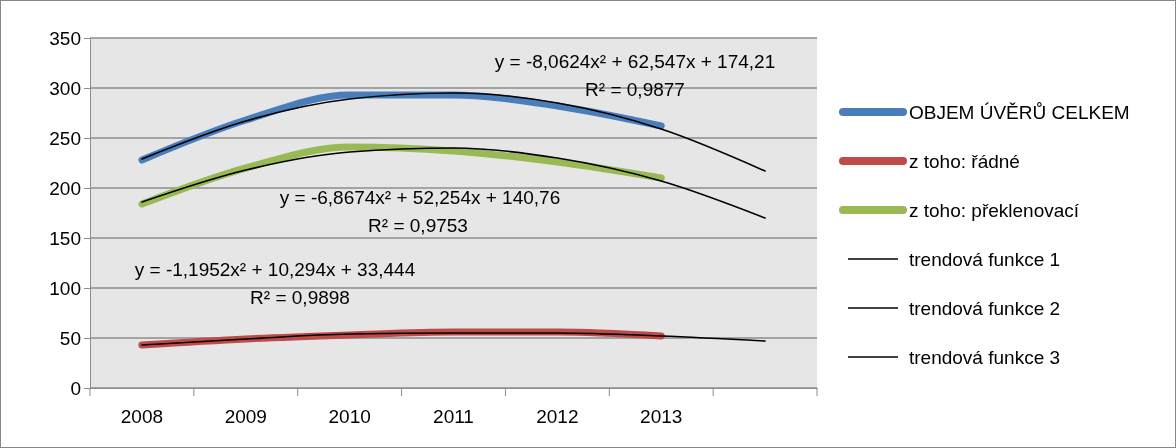 Image resolution: width=1176 pixels, height=448 pixels. I want to click on y-tick-label: 250, so click(65, 138).